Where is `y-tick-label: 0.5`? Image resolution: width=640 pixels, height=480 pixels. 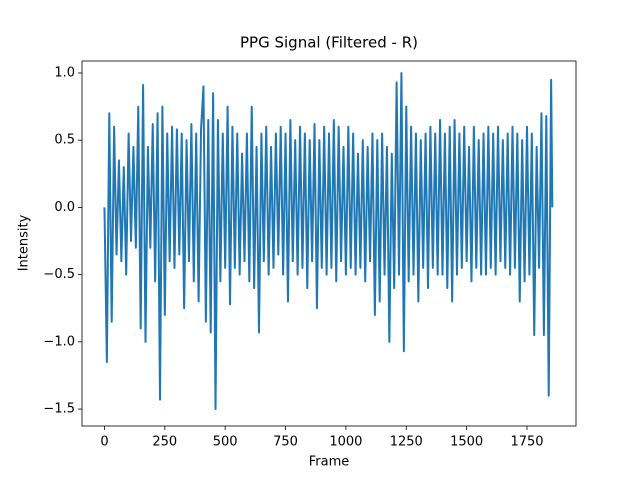
y-tick-label: 0.5 is located at coordinates (64, 140).